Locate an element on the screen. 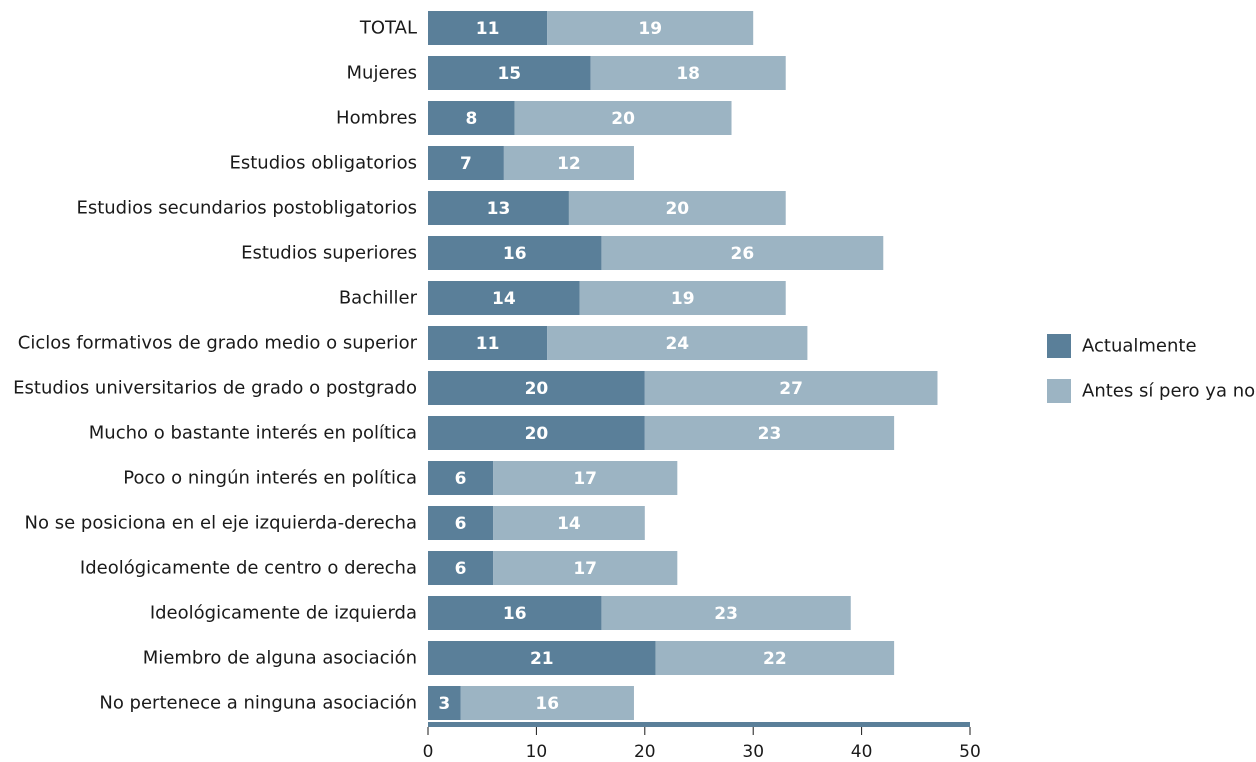 The width and height of the screenshot is (1256, 762). data-label: 12 is located at coordinates (569, 164).